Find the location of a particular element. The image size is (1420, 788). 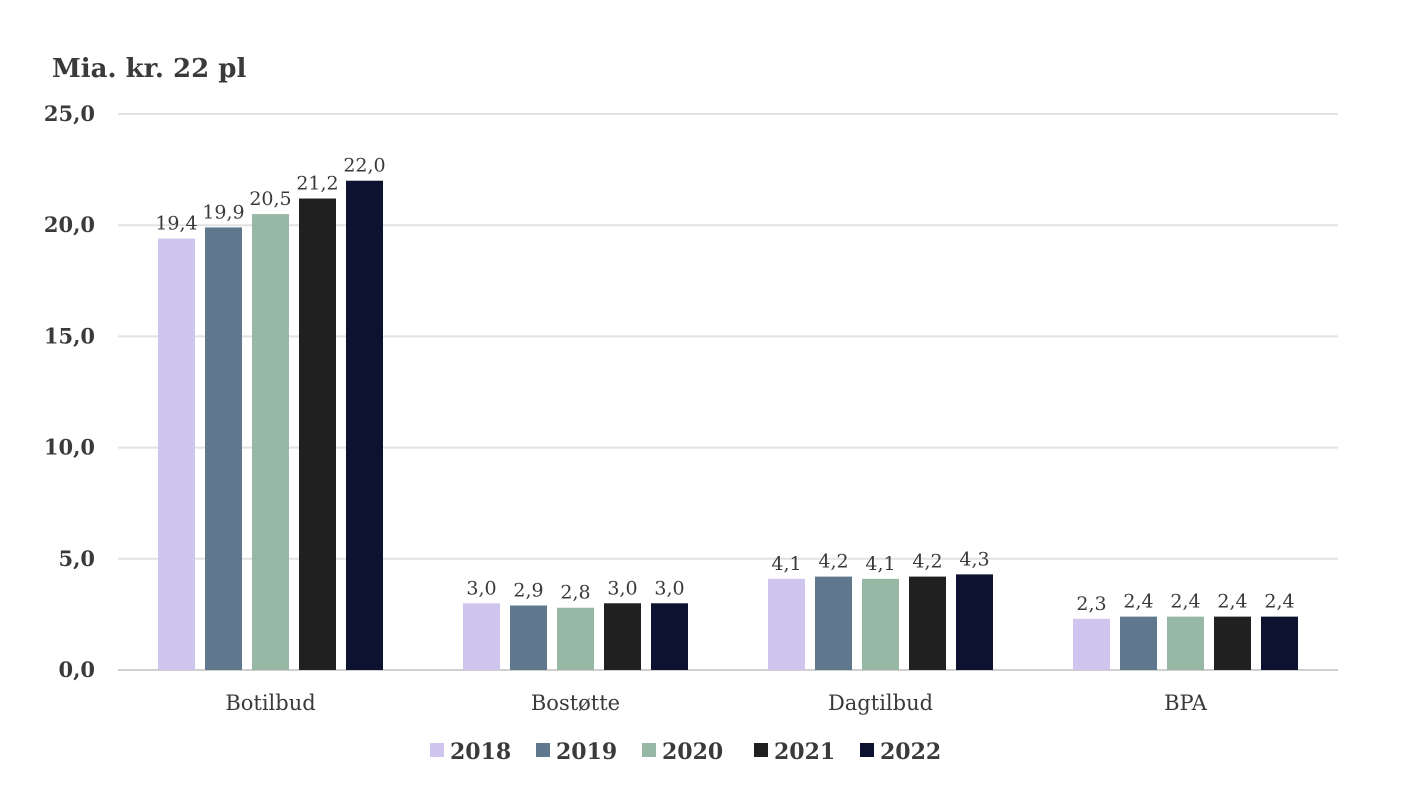

y-tick-label: 15,0 is located at coordinates (69, 335).